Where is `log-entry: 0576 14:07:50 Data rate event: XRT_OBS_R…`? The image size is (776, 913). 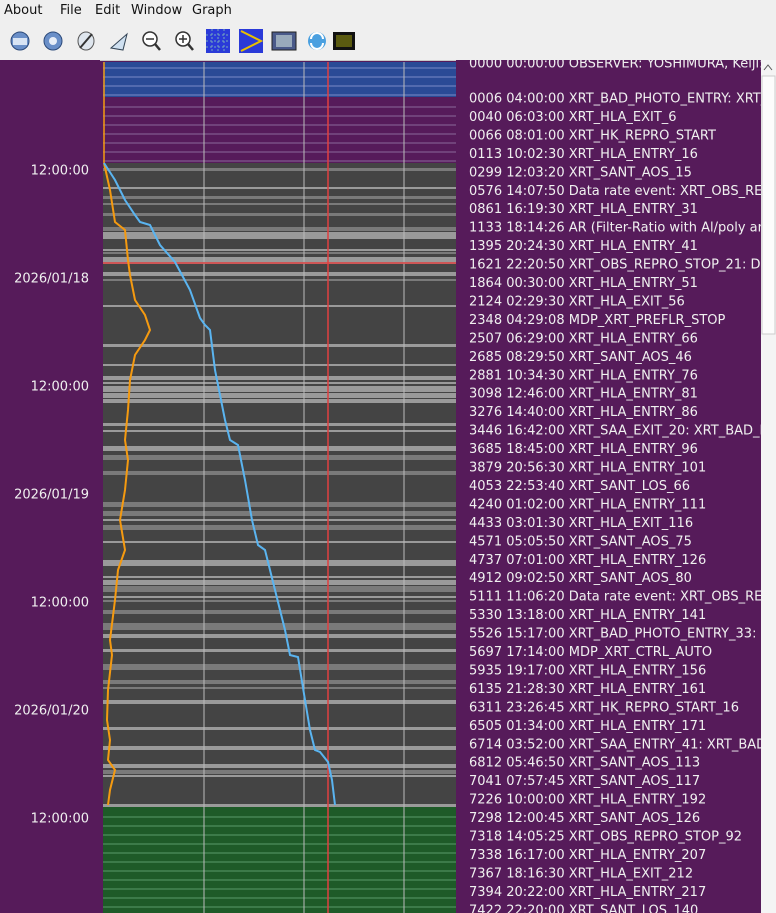 log-entry: 0576 14:07:50 Data rate event: XRT_OBS_R… is located at coordinates (622, 191).